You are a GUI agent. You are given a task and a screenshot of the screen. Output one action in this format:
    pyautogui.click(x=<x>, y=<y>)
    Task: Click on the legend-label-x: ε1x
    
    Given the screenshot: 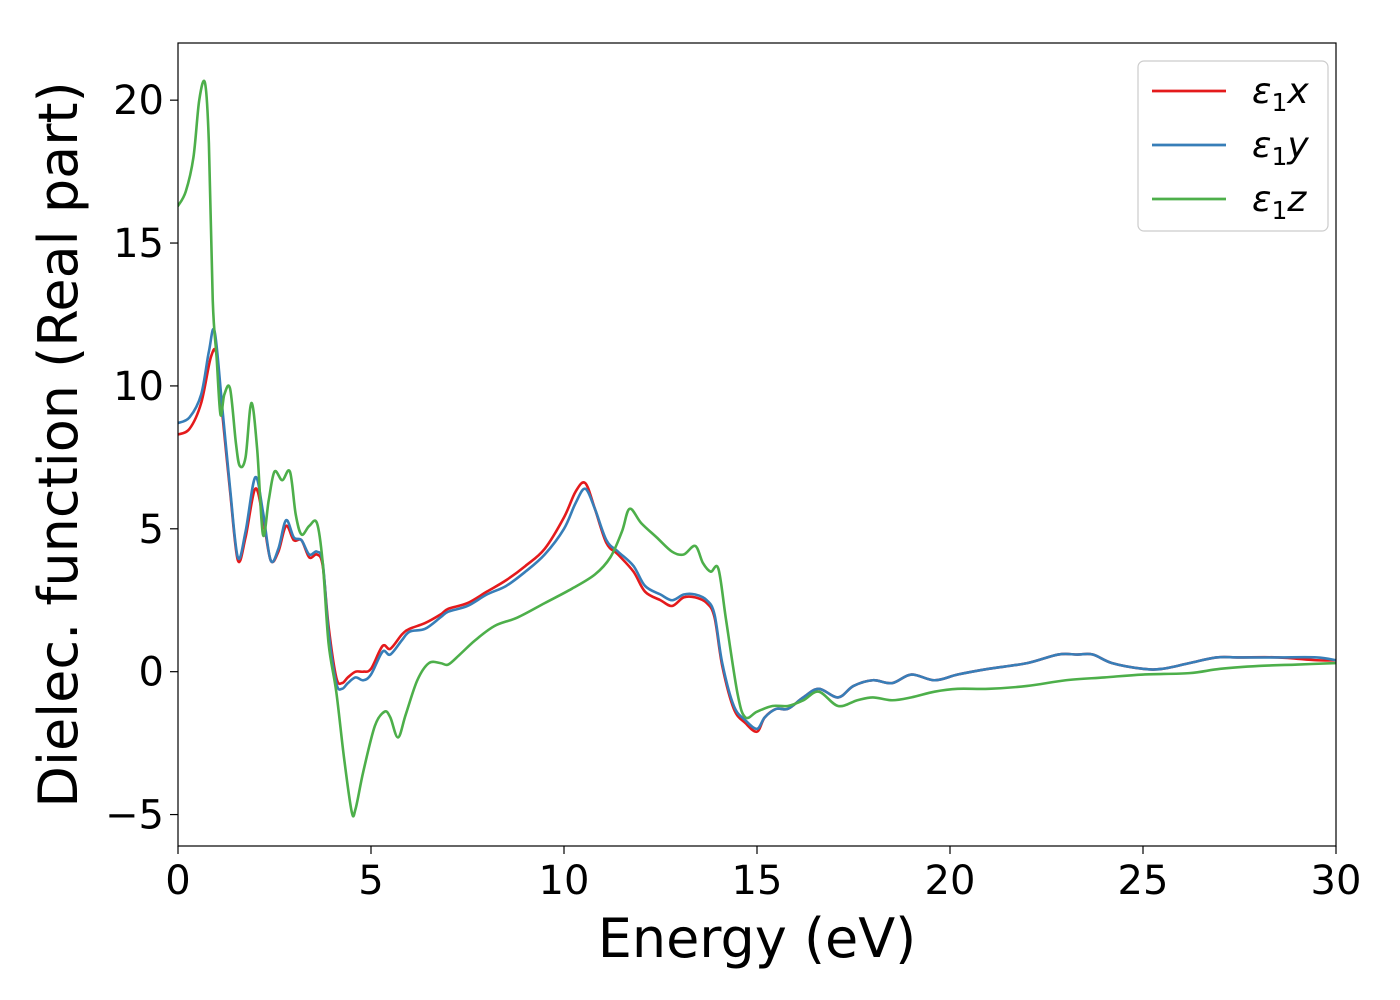 What is the action you would take?
    pyautogui.click(x=1280, y=94)
    